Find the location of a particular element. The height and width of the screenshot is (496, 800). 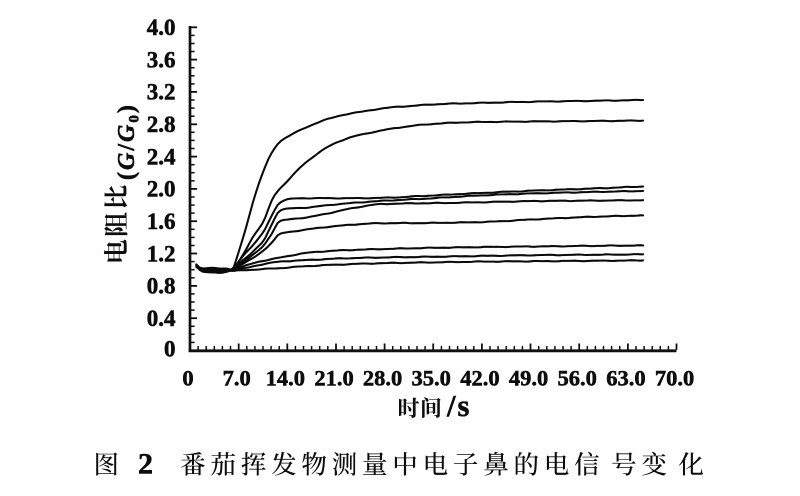

svg-text: (G/G0) is located at coordinates (128, 141).